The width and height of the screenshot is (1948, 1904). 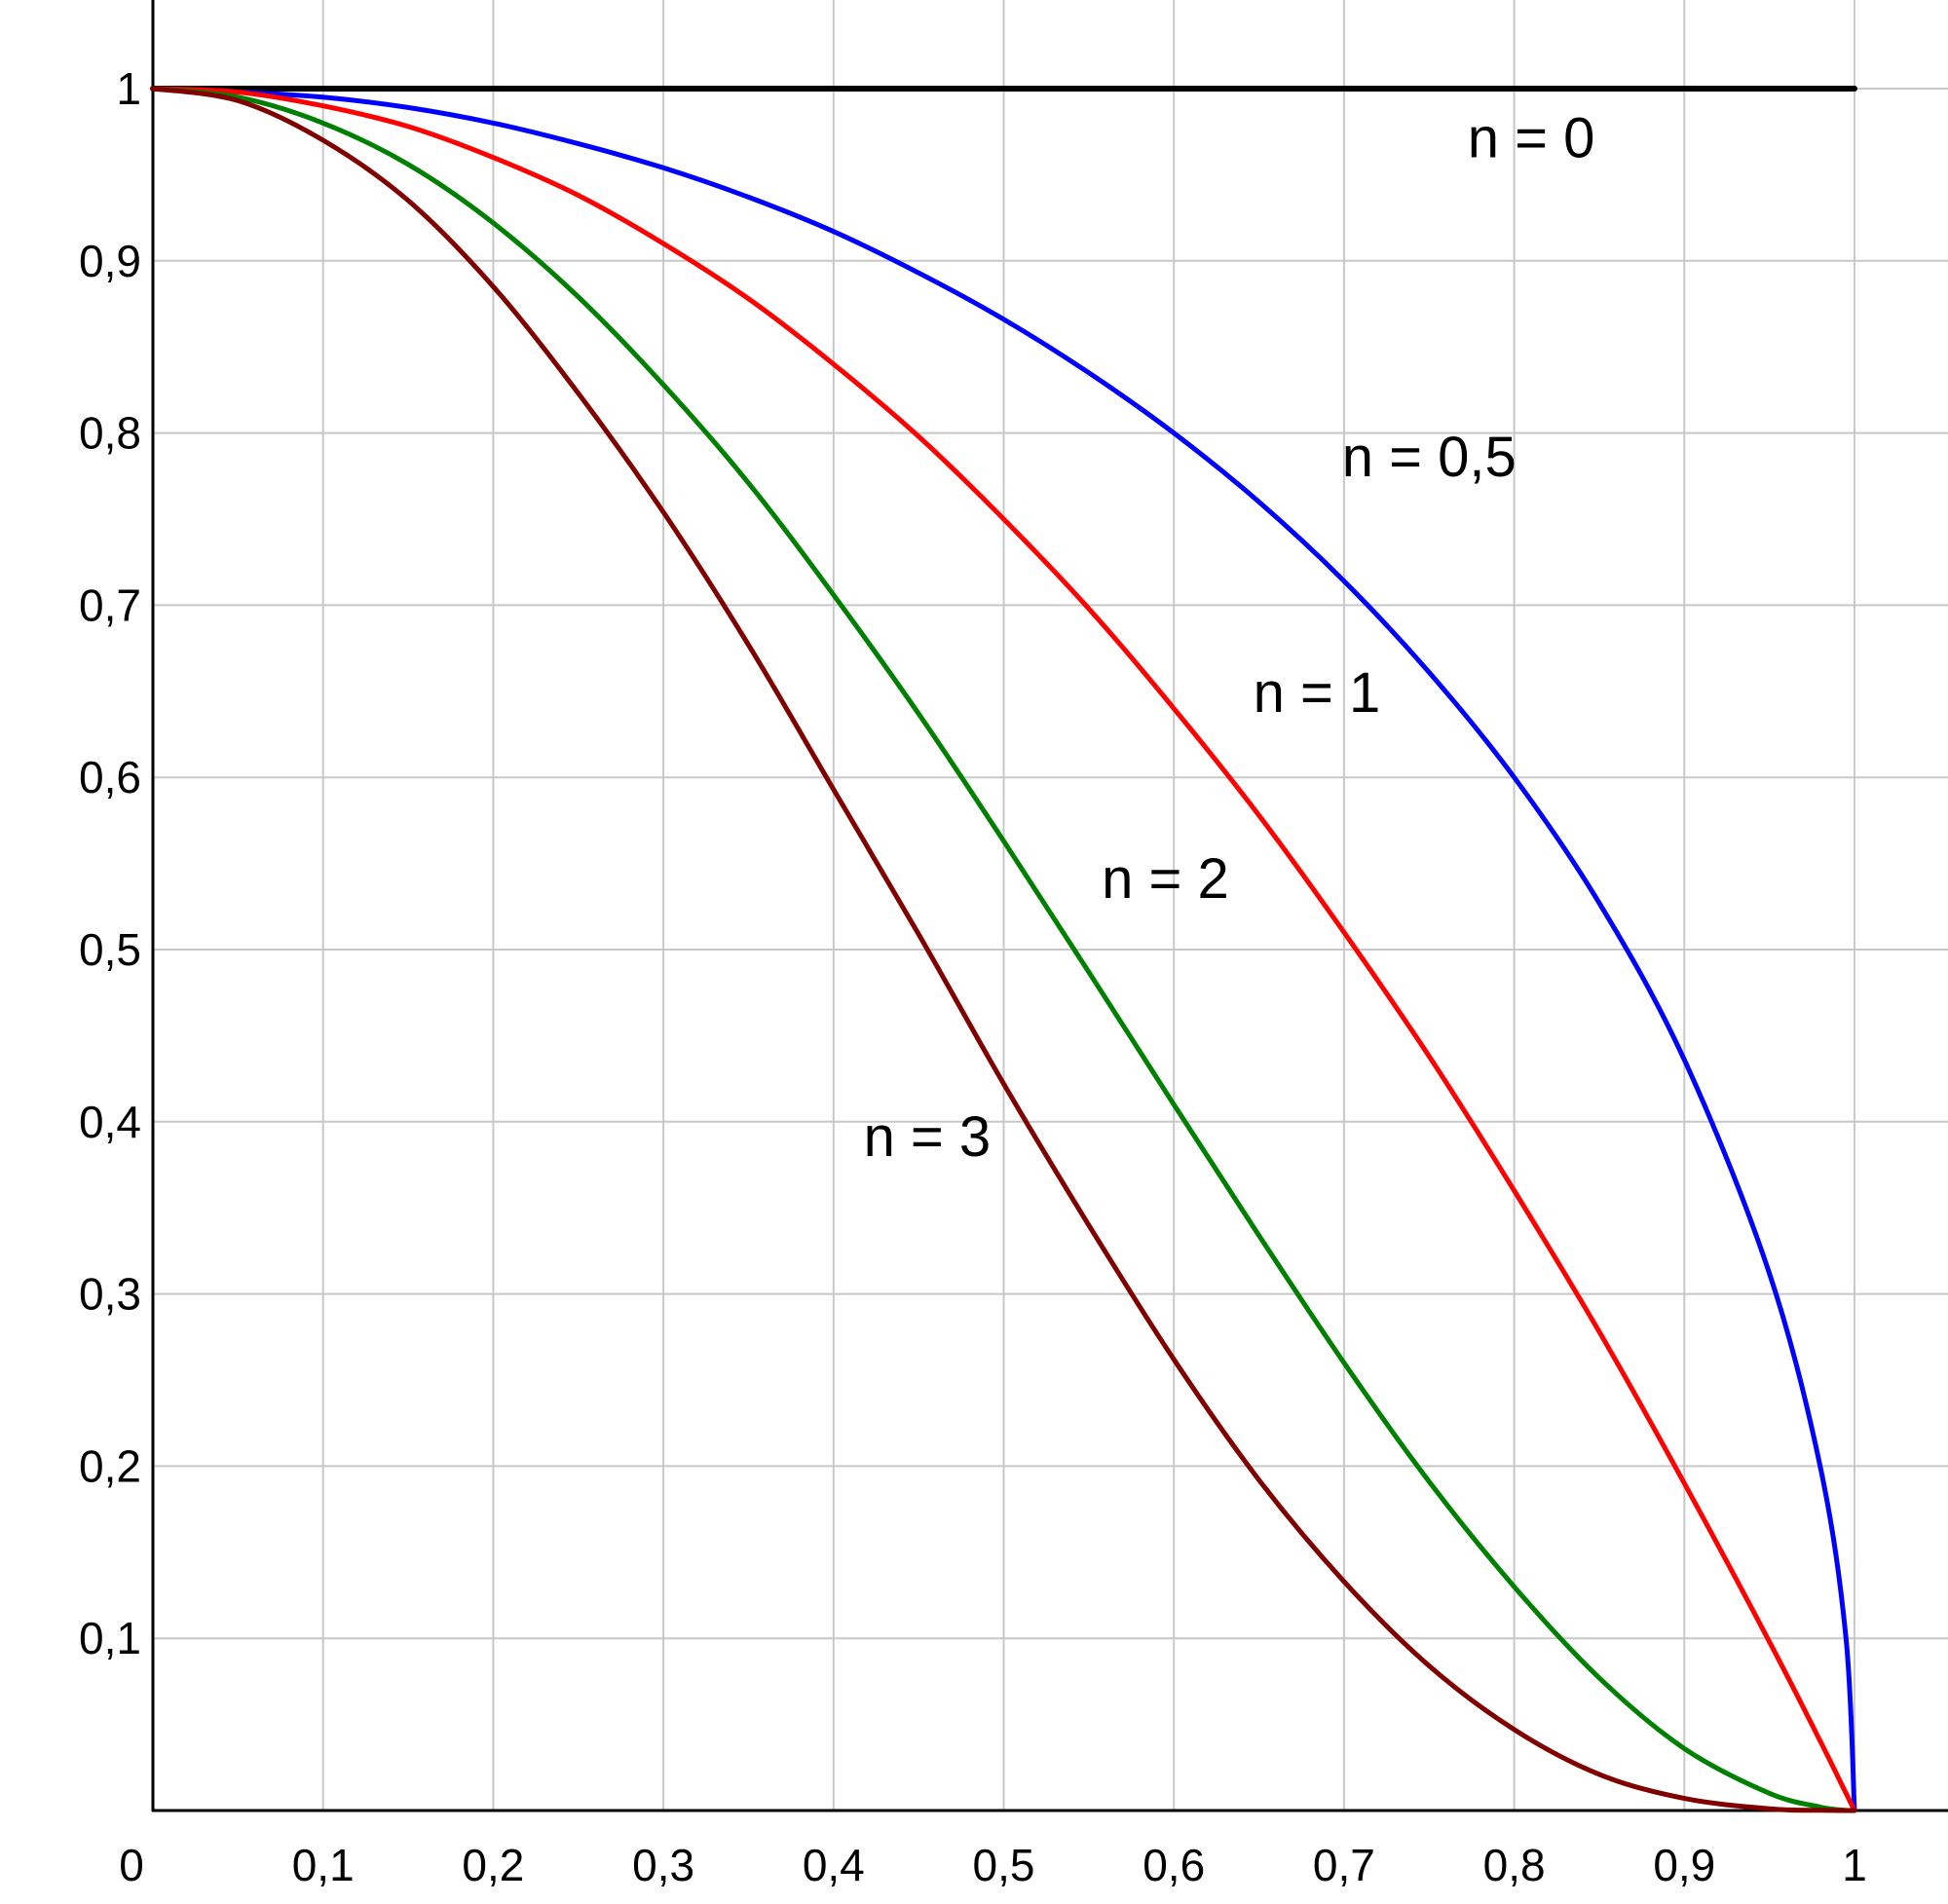 I want to click on x-tick-label: 0,6, so click(x=1174, y=1865).